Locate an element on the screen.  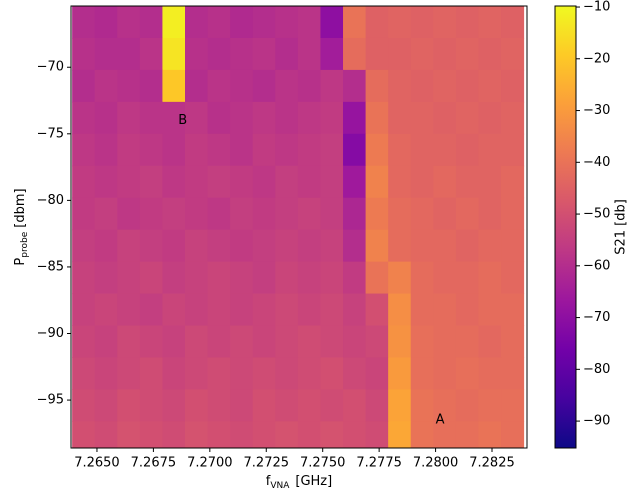
colorbar-tick-label: −40 is located at coordinates (596, 162).